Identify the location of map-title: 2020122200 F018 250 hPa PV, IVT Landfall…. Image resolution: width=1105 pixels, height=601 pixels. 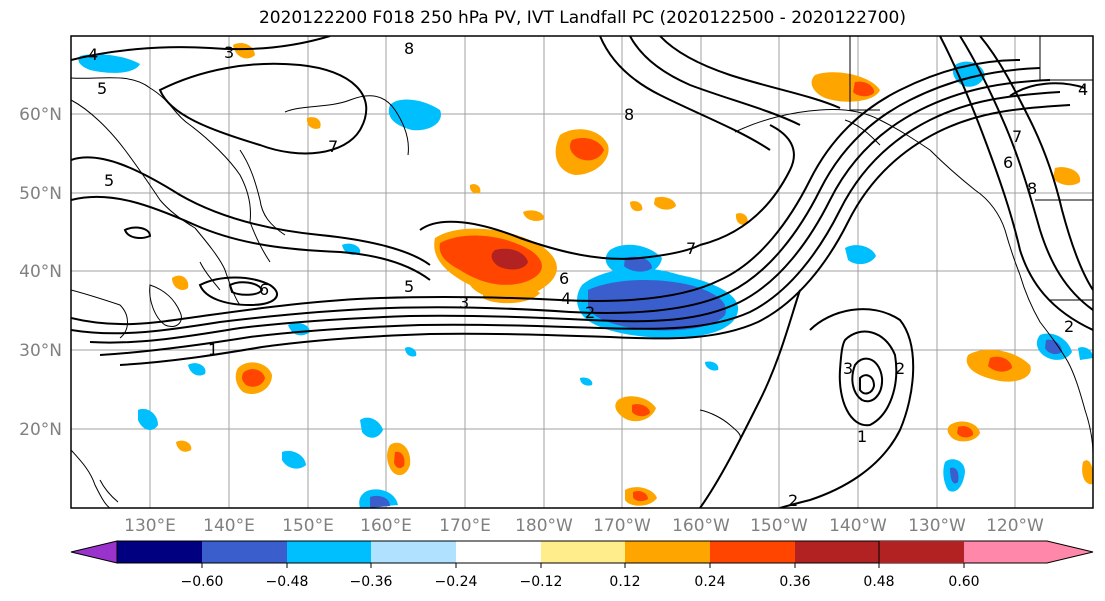
(582, 18).